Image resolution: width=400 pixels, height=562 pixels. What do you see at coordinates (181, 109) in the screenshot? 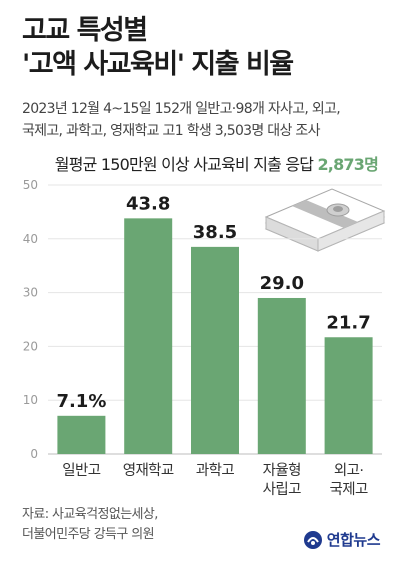
I see `subtitle-line-1: 2023년 12월 4~15일 152개 일반고·98개 자사고, 외고,` at bounding box center [181, 109].